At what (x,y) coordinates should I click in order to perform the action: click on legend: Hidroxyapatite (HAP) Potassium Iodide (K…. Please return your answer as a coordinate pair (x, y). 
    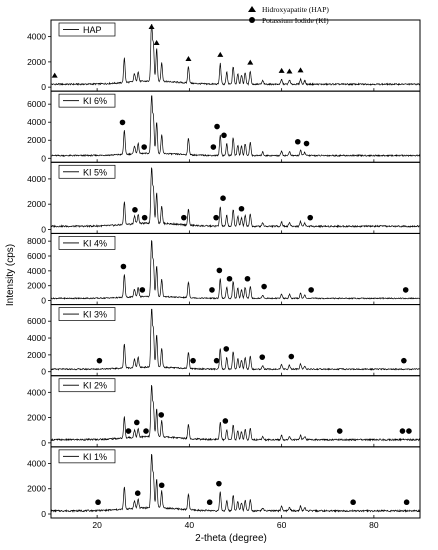
    Looking at the image, I should click on (288, 15).